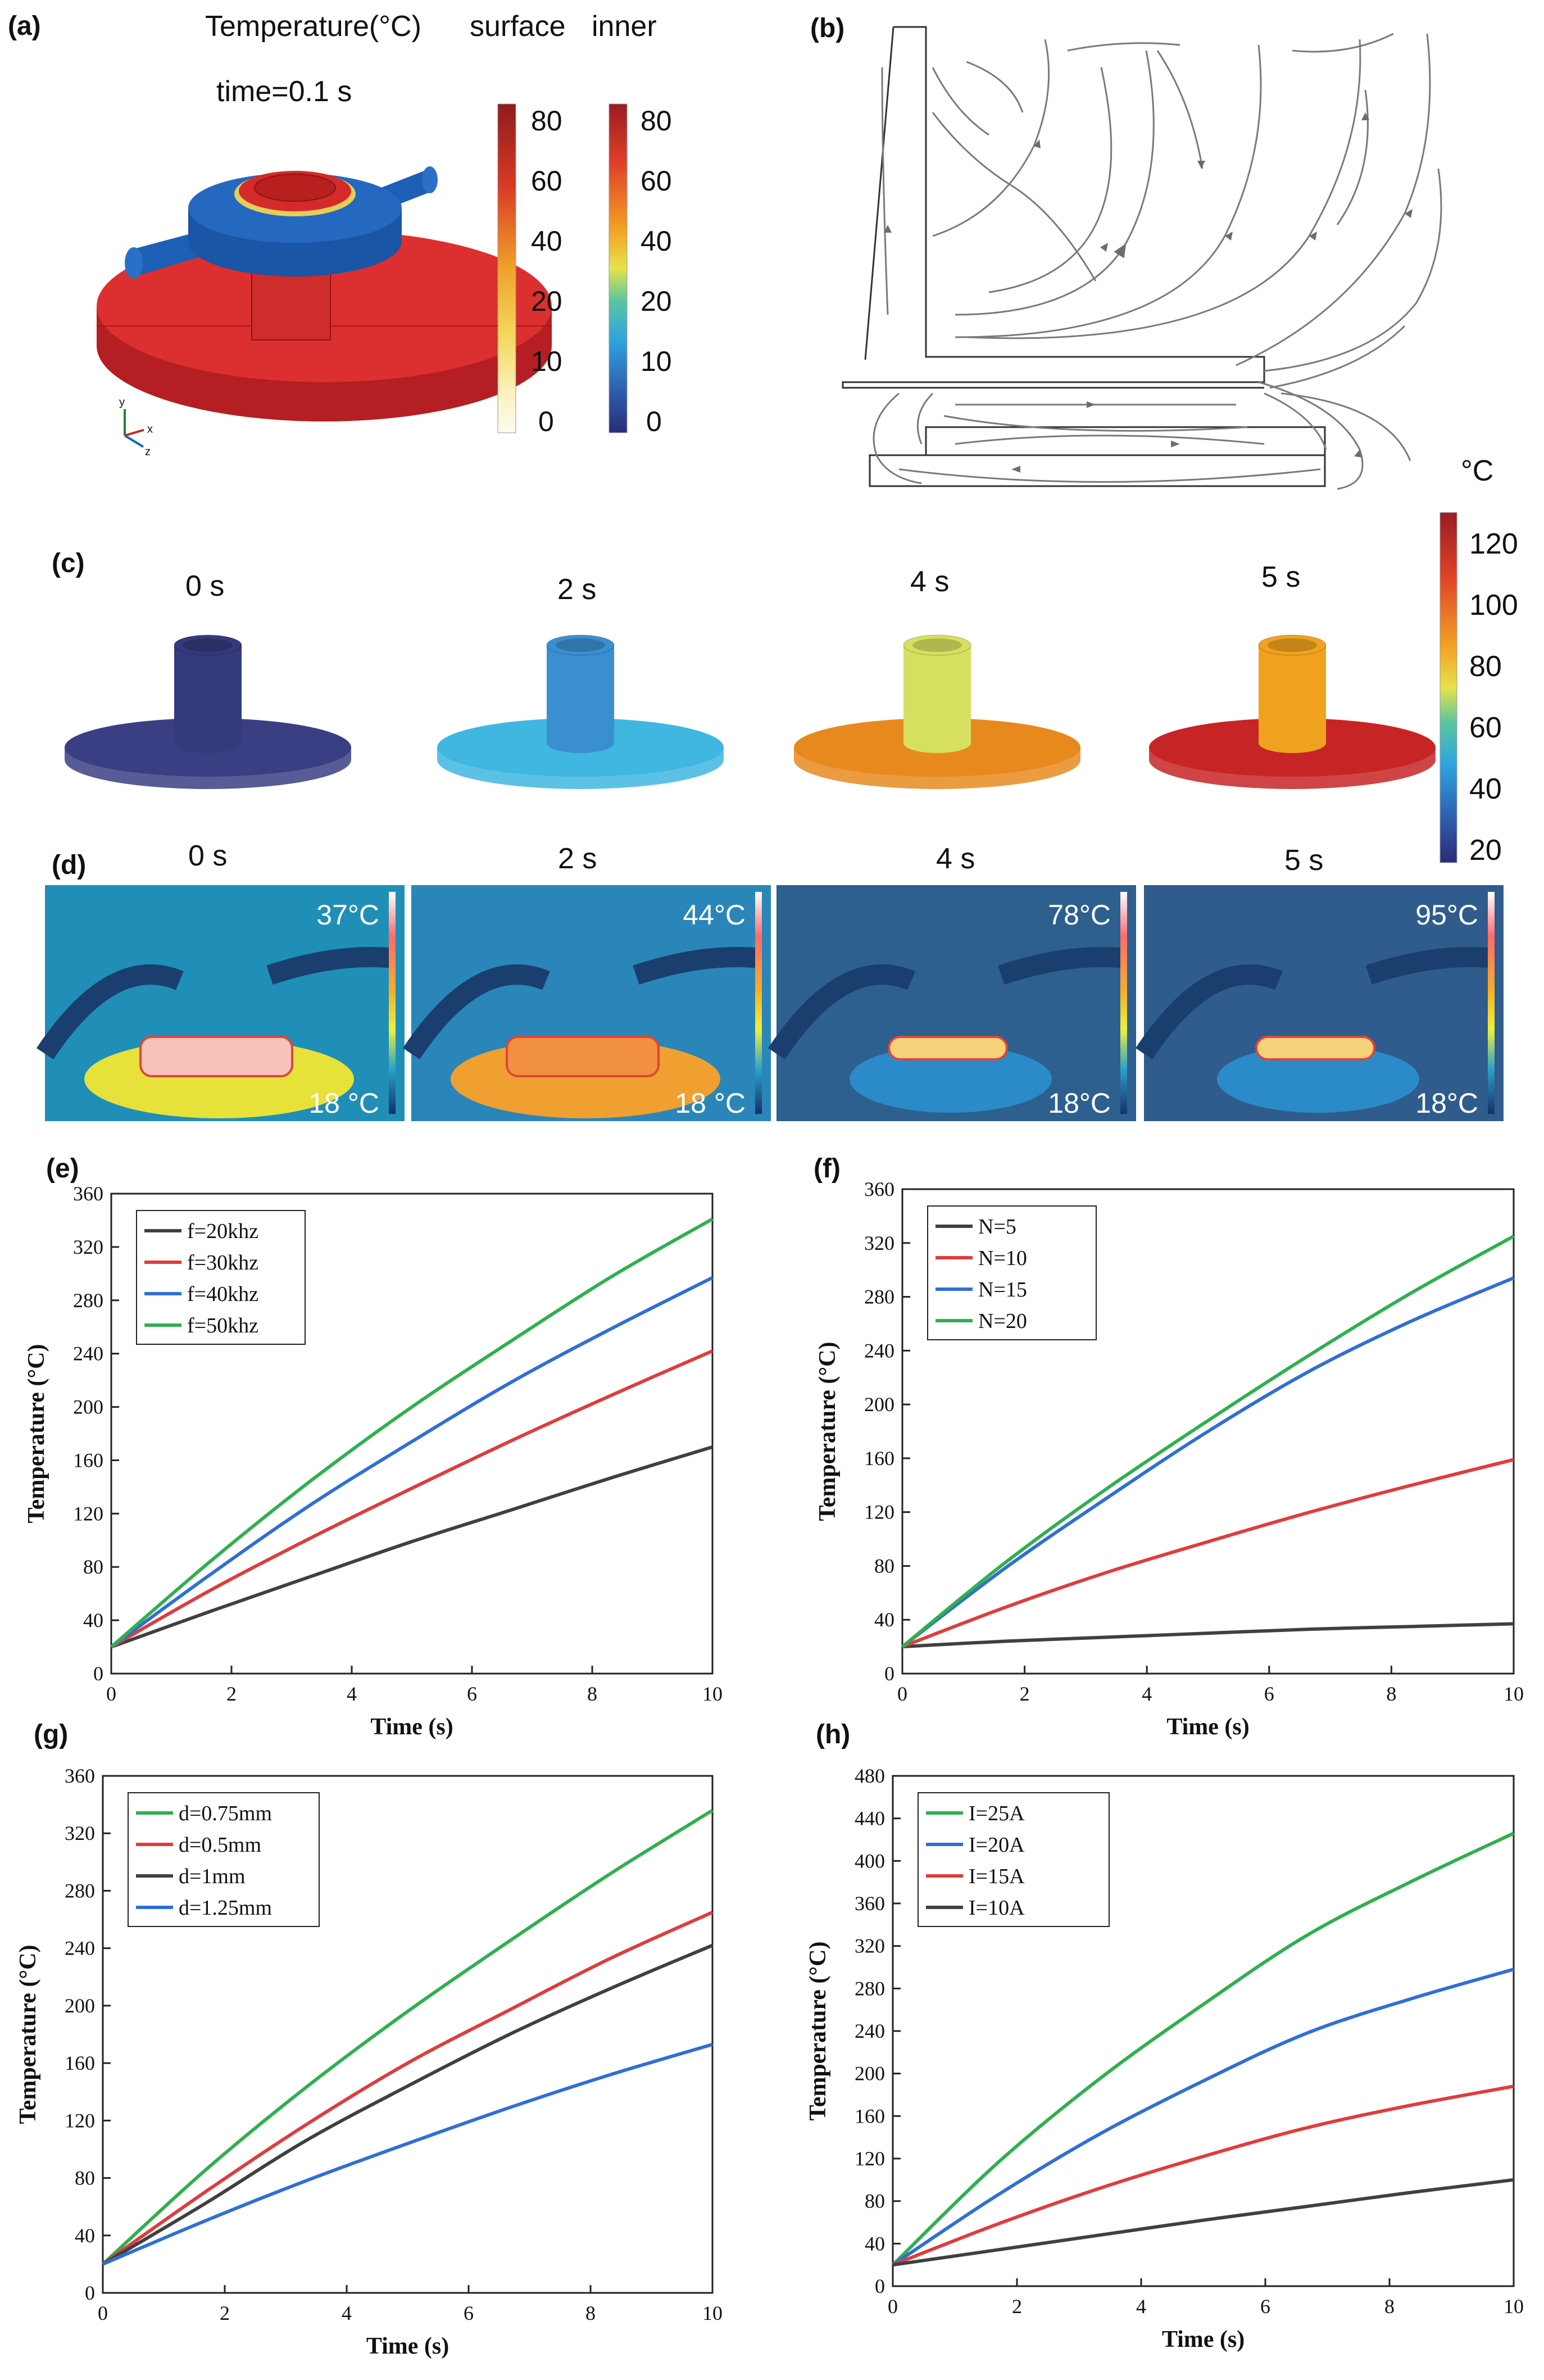 The image size is (1544, 2380). Describe the element at coordinates (880, 2286) in the screenshot. I see `y-tick-label: 0` at that location.